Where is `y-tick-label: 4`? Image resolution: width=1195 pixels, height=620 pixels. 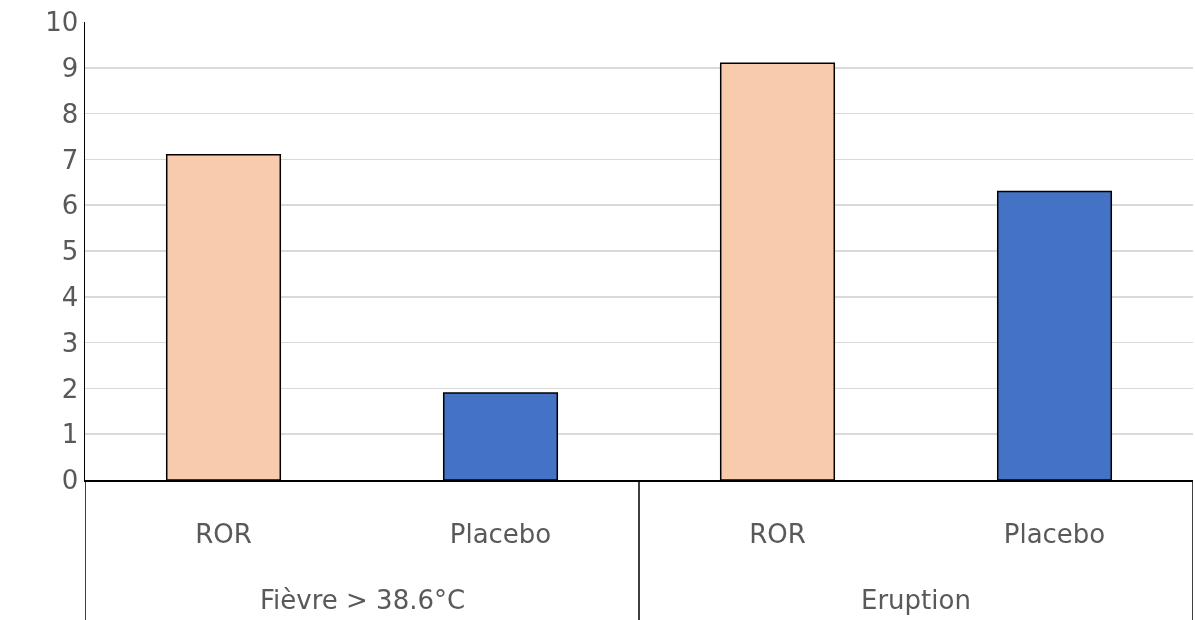 y-tick-label: 4 is located at coordinates (70, 296).